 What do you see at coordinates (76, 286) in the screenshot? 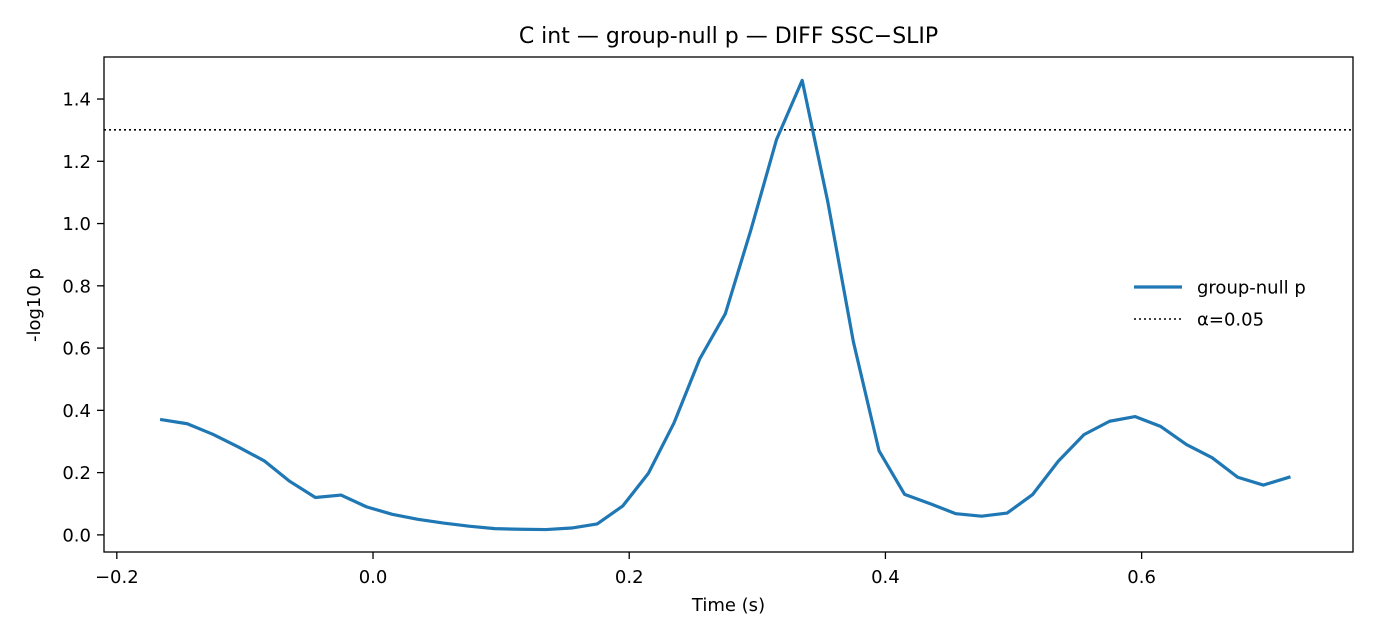
I see `y-tick-label: 0.8` at bounding box center [76, 286].